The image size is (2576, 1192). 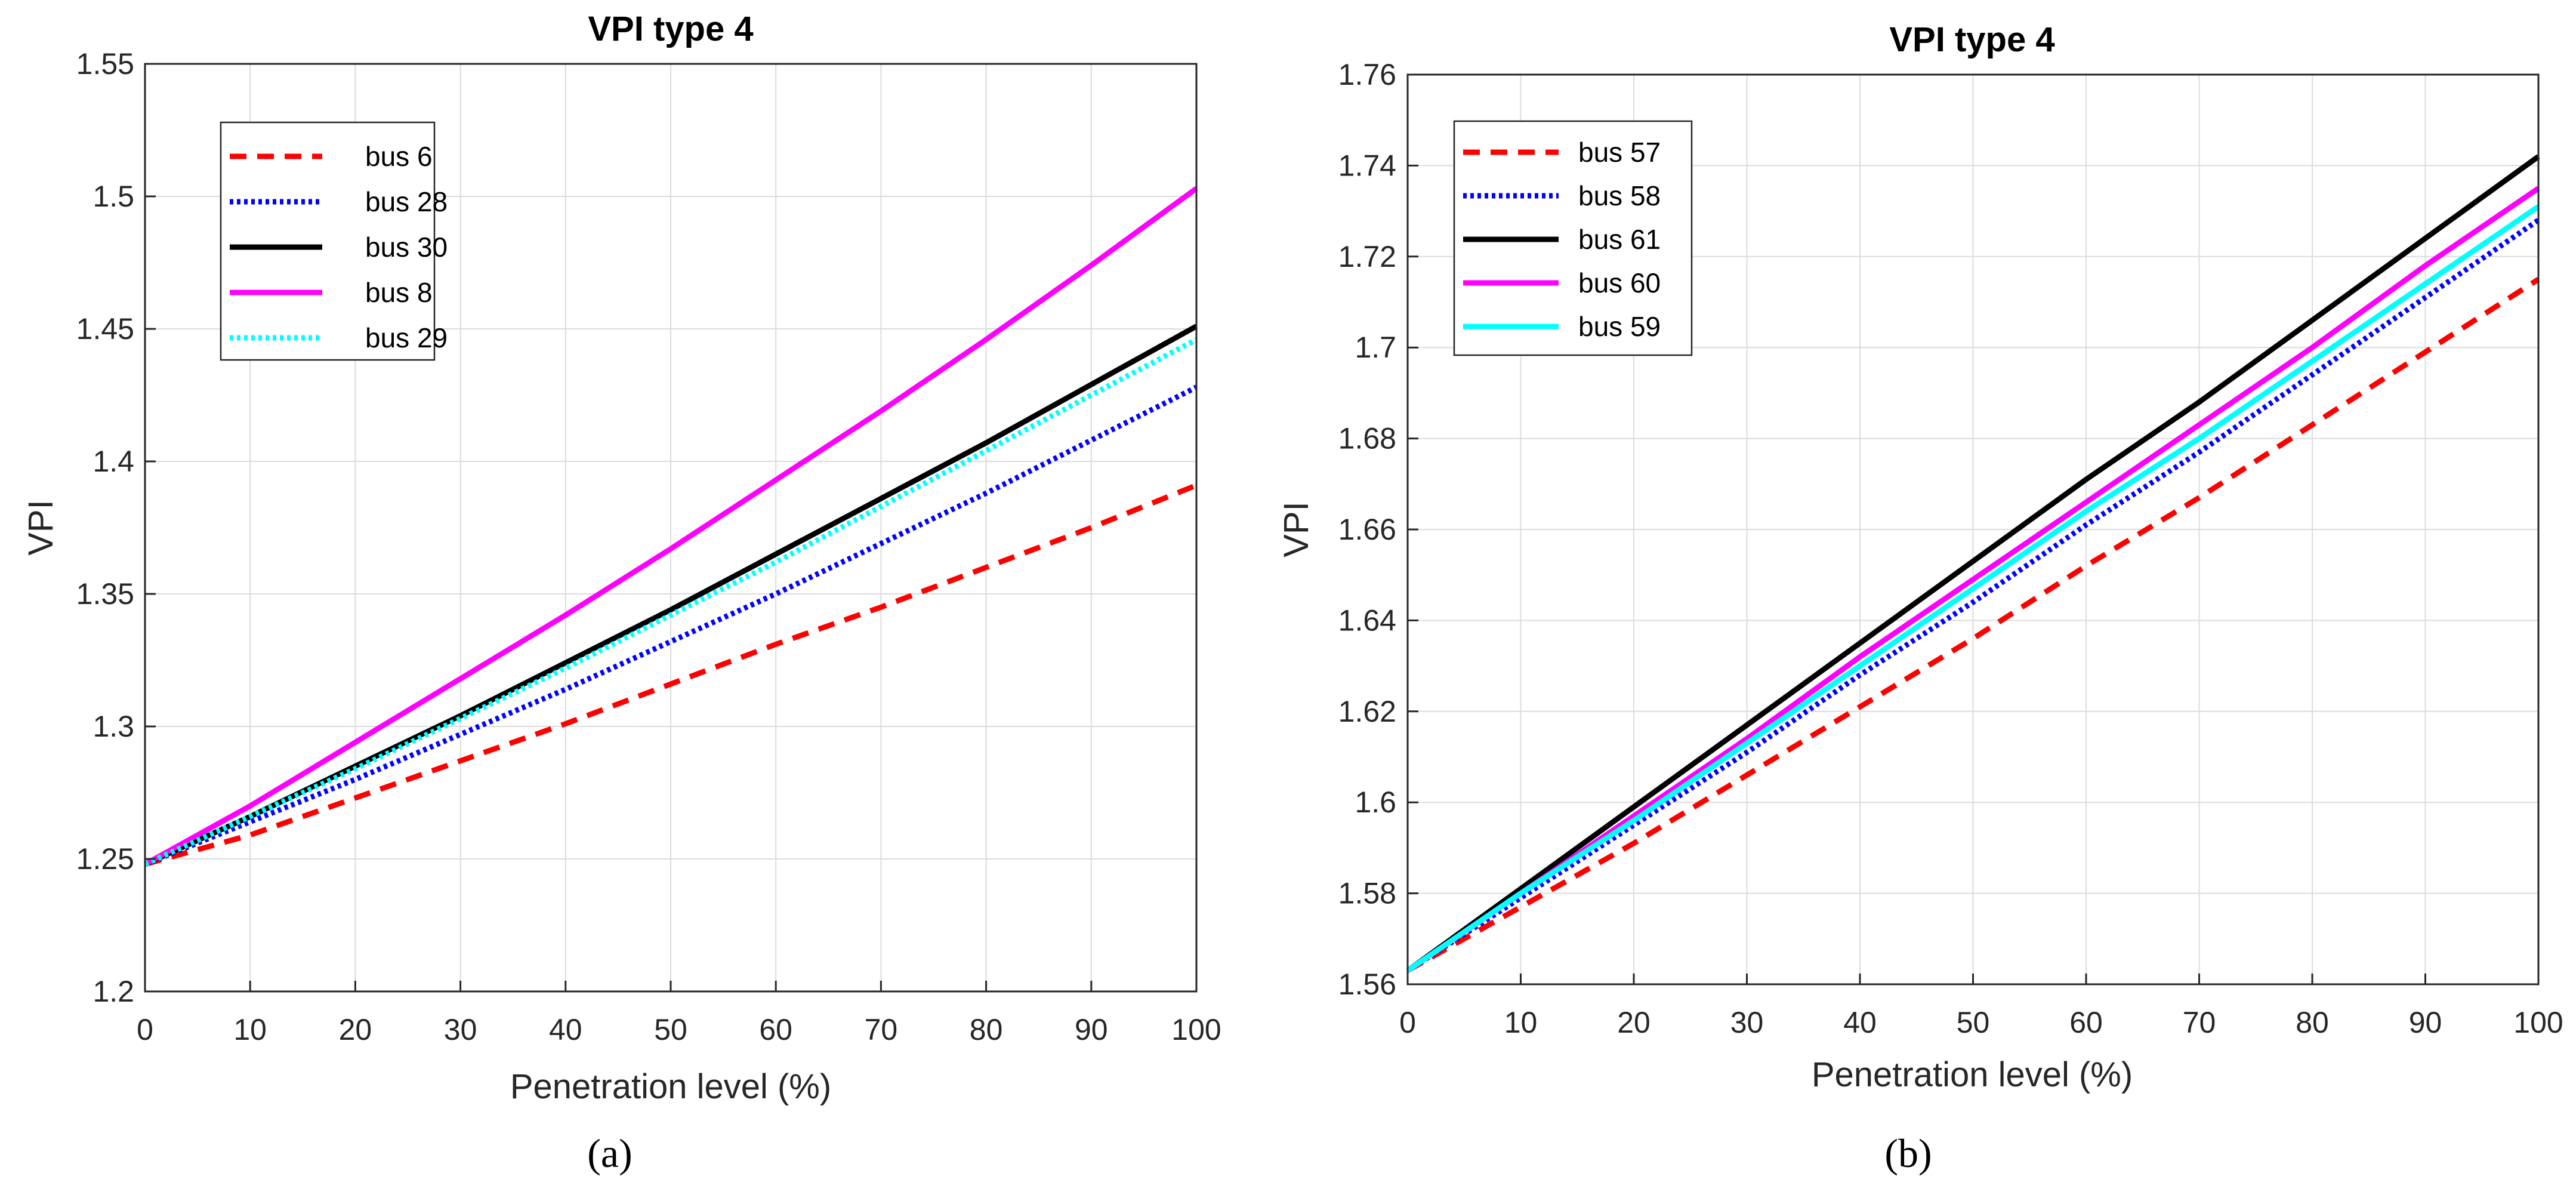 I want to click on y-tick-label: 1.66, so click(x=1367, y=529).